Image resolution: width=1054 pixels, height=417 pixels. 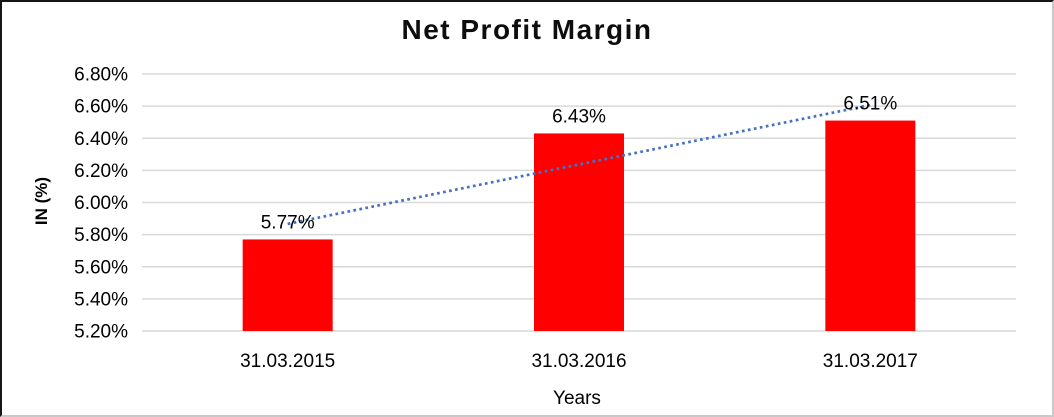 I want to click on y-axis-title: IN (%), so click(x=41, y=201).